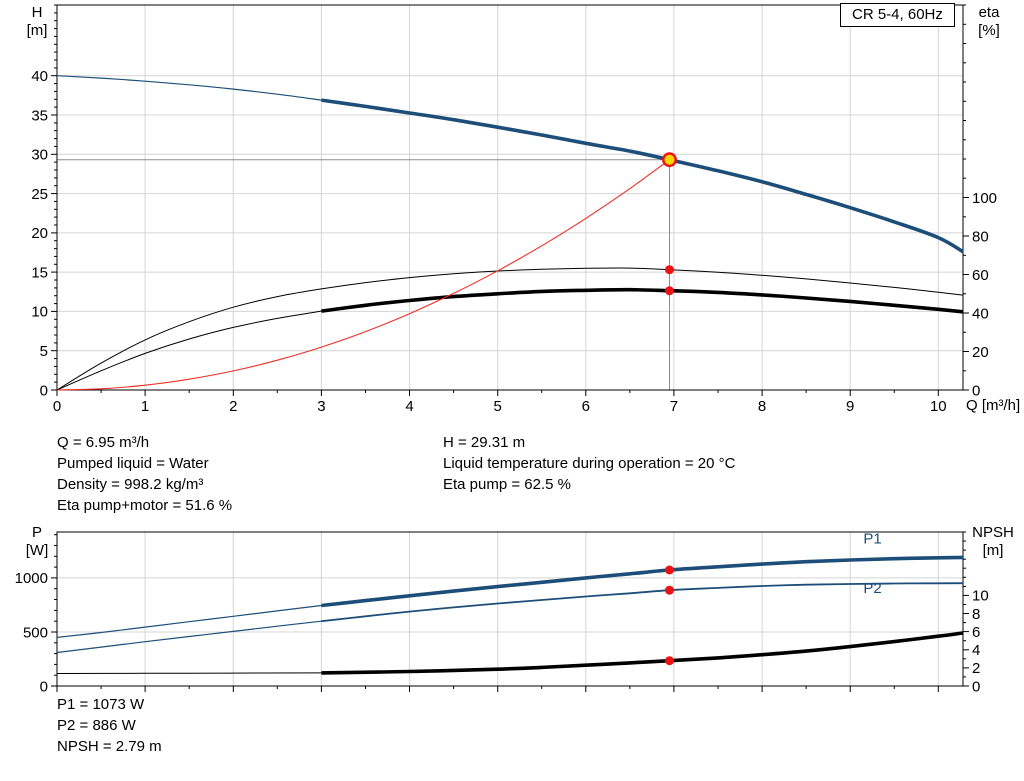 The height and width of the screenshot is (781, 1024). I want to click on p-axis-title: P [W], so click(37, 542).